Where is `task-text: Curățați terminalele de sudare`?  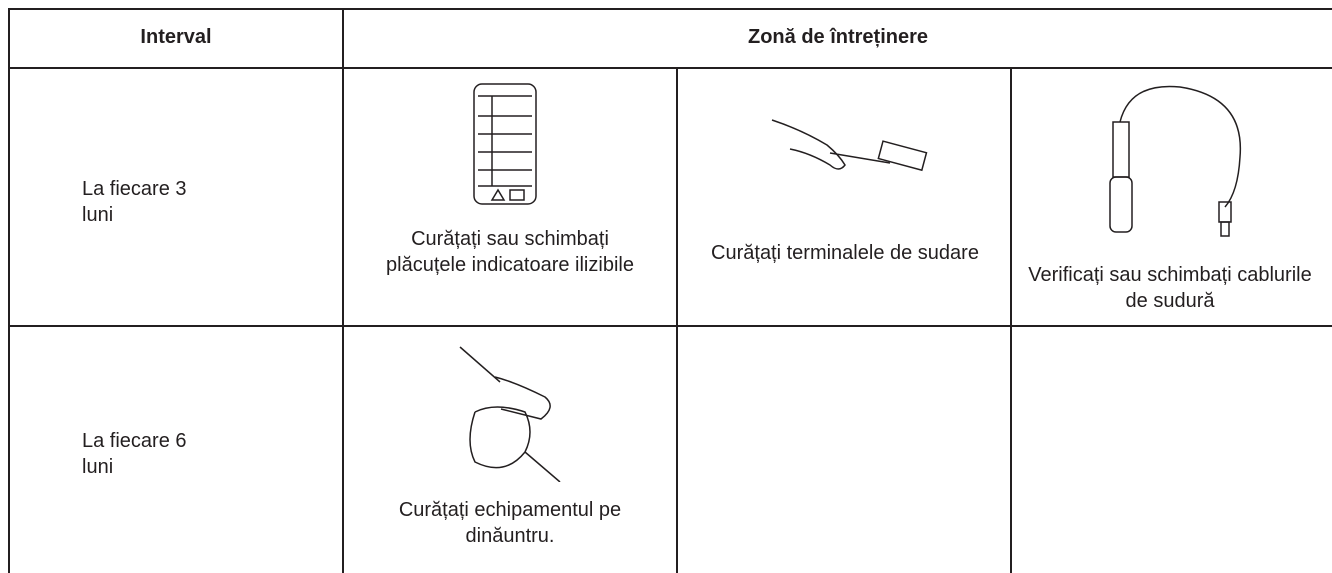
task-text: Curățați terminalele de sudare is located at coordinates (845, 253).